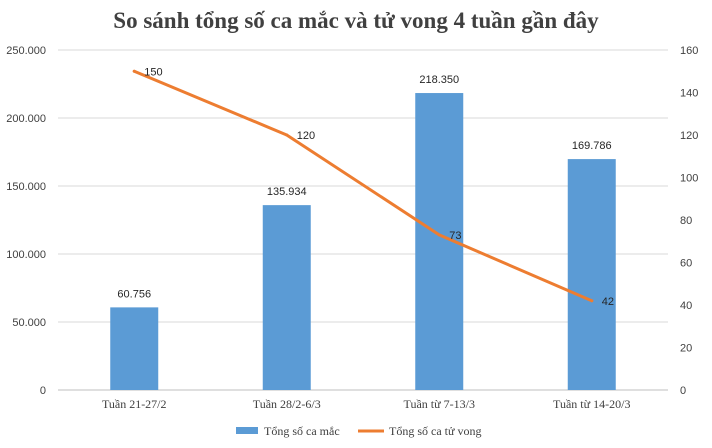 The width and height of the screenshot is (712, 448). I want to click on line-data-label: 42, so click(608, 302).